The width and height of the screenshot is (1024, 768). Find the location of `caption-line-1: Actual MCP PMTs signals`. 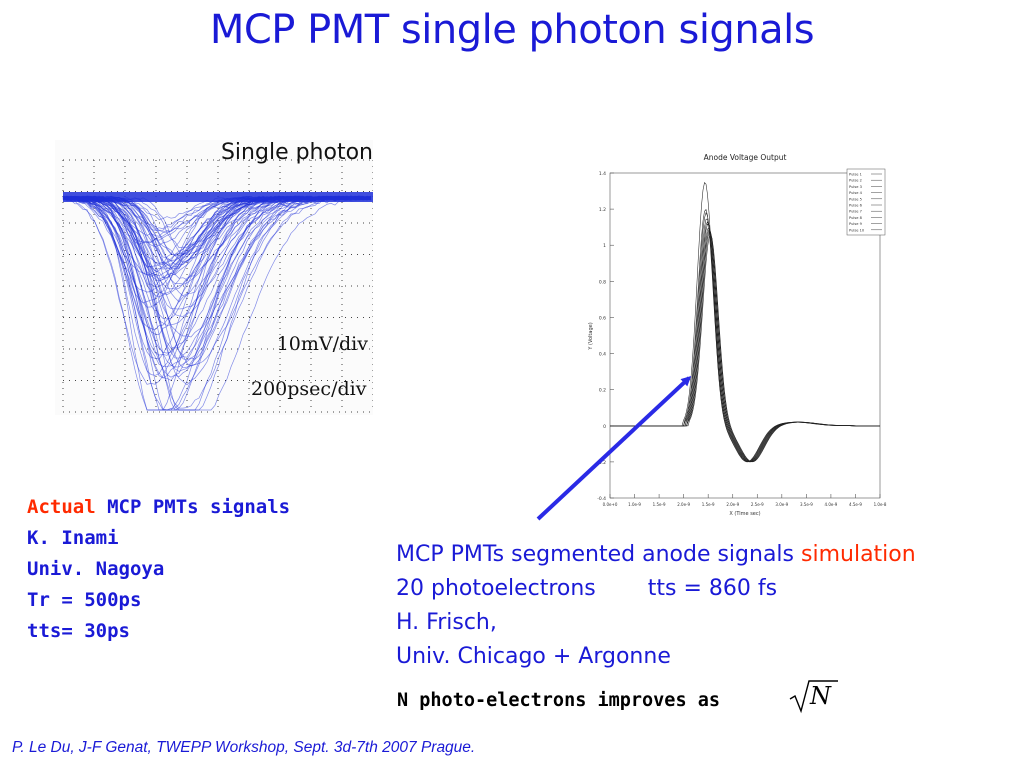

caption-line-1: Actual MCP PMTs signals is located at coordinates (158, 507).